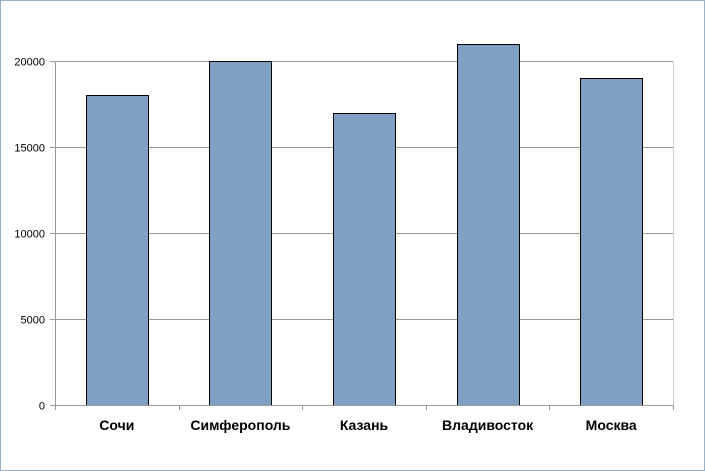 The image size is (705, 471). Describe the element at coordinates (488, 425) in the screenshot. I see `x-category-label: Владивосток` at that location.